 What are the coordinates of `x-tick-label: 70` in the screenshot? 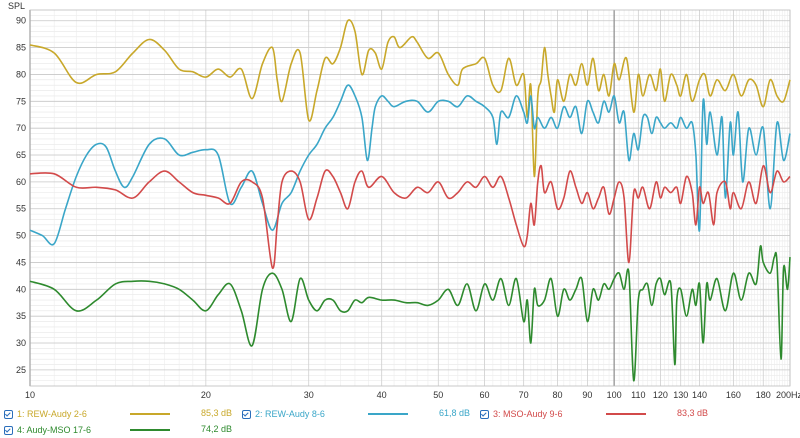 It's located at (524, 395).